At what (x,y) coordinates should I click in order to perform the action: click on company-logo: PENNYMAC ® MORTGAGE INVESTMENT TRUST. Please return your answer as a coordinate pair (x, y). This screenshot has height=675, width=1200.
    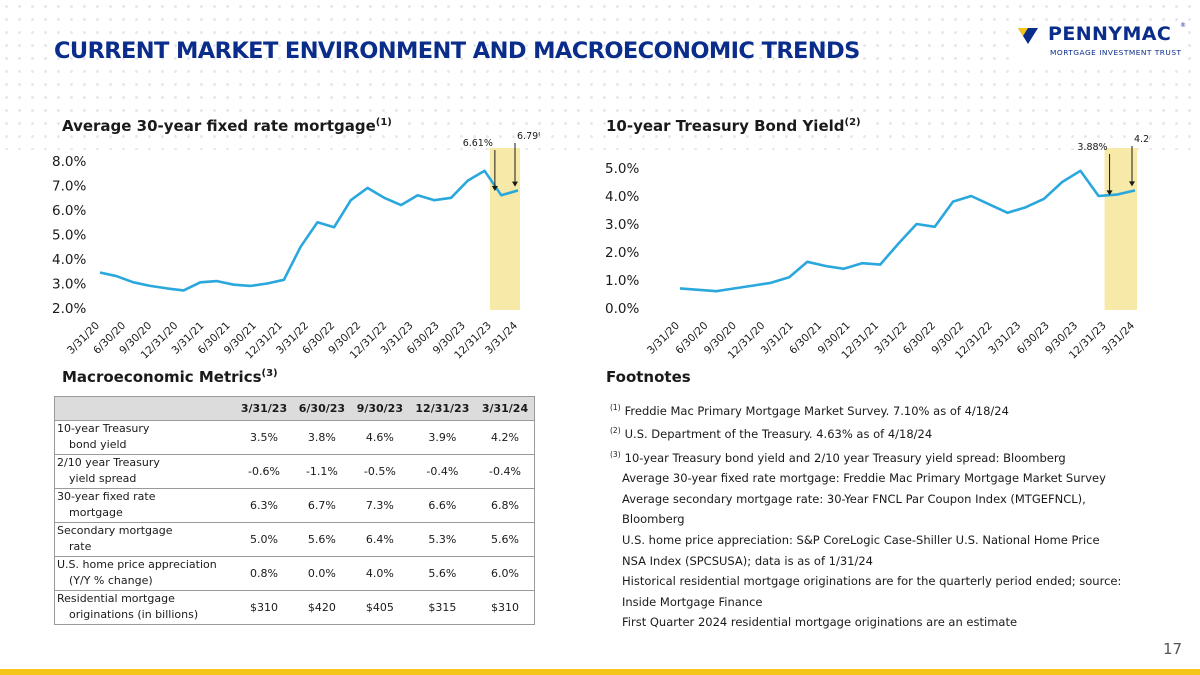
    Looking at the image, I should click on (1102, 42).